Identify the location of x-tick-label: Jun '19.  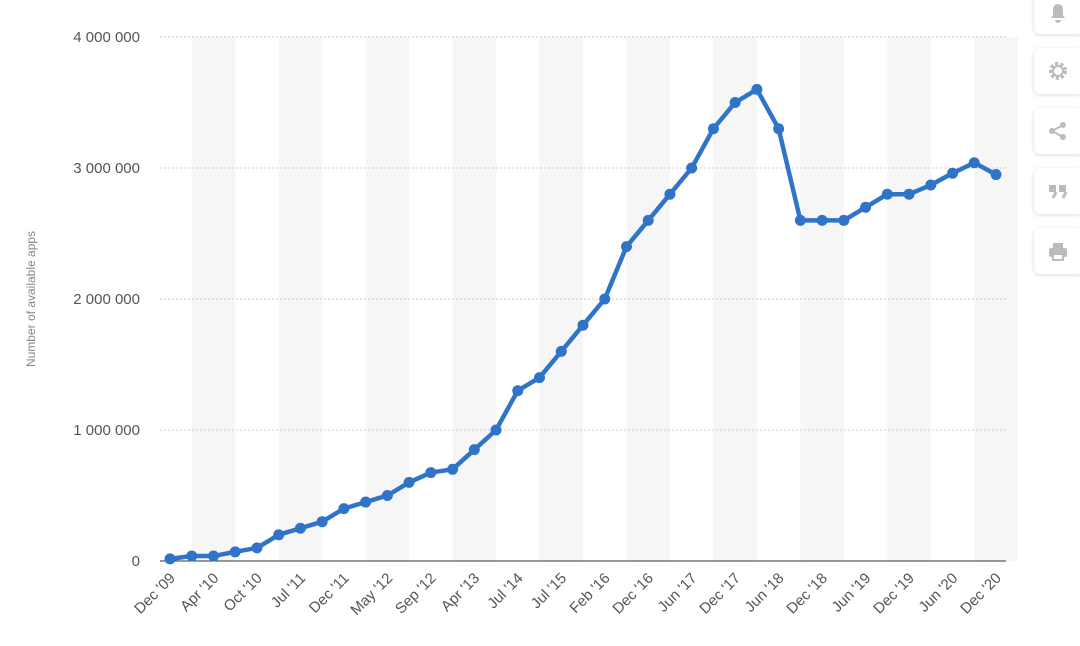
(852, 593).